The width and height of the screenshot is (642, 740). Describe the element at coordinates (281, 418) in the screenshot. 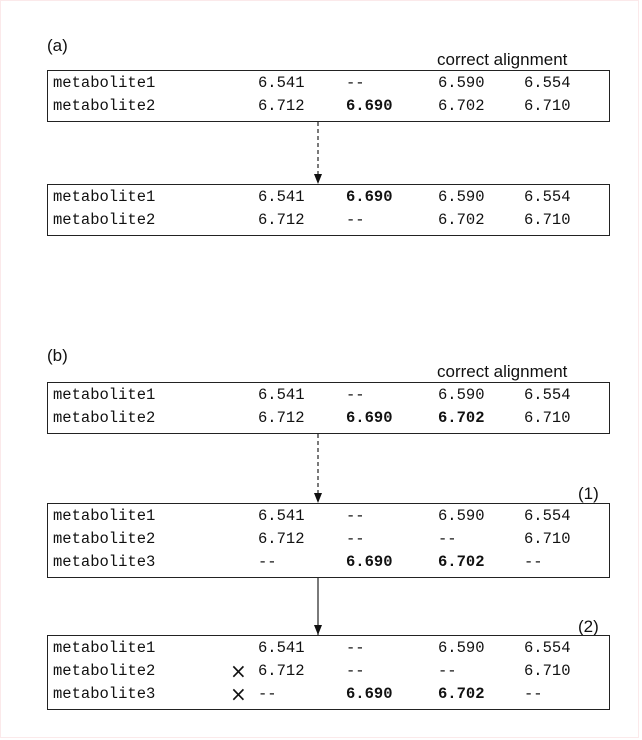

I see `b-top-row-2-col-1: 6.712` at that location.